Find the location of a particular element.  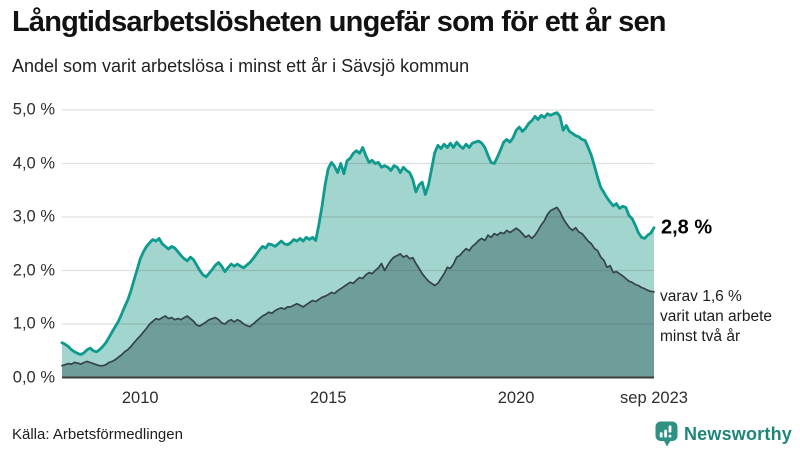

secondary-annotation-line: minst två år is located at coordinates (700, 336).